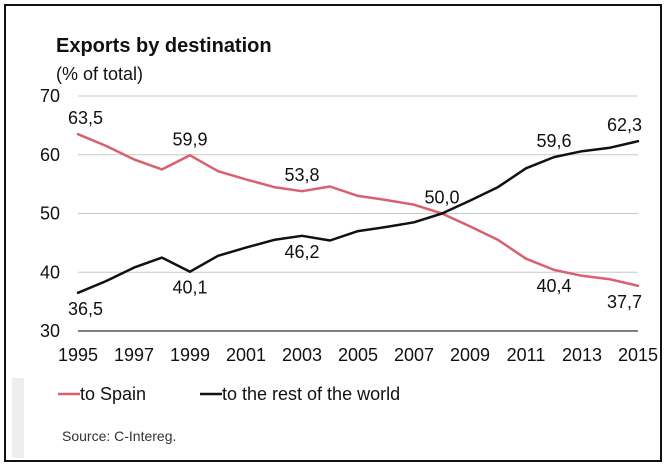  I want to click on x-tick-label: 1997, so click(134, 355).